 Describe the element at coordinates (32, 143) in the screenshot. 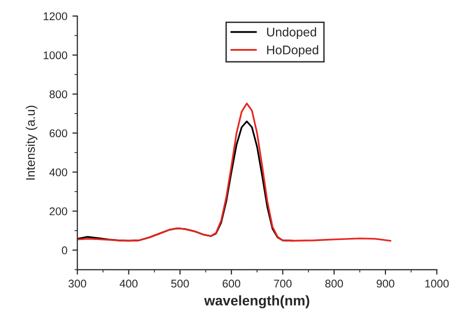

I see `y-axis-title: Intensity (a.u)` at that location.